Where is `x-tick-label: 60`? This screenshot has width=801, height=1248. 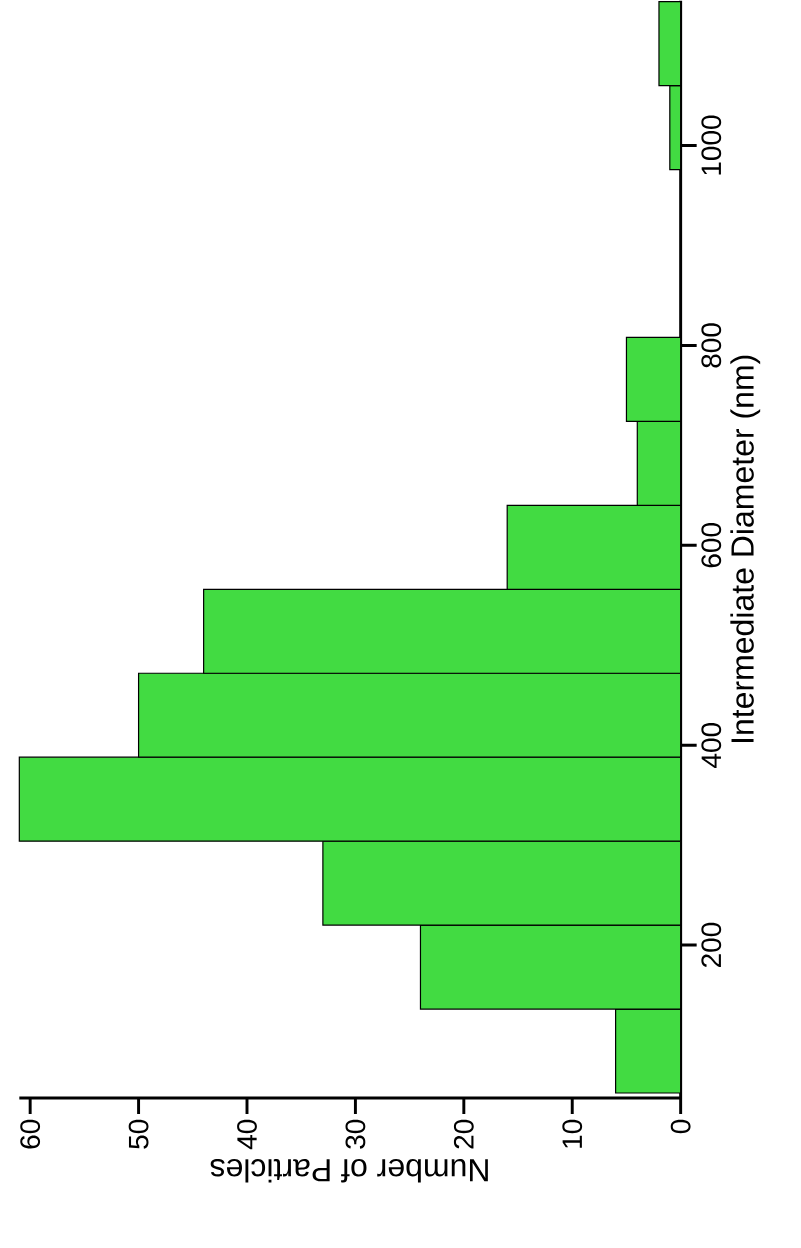 x-tick-label: 60 is located at coordinates (30, 1134).